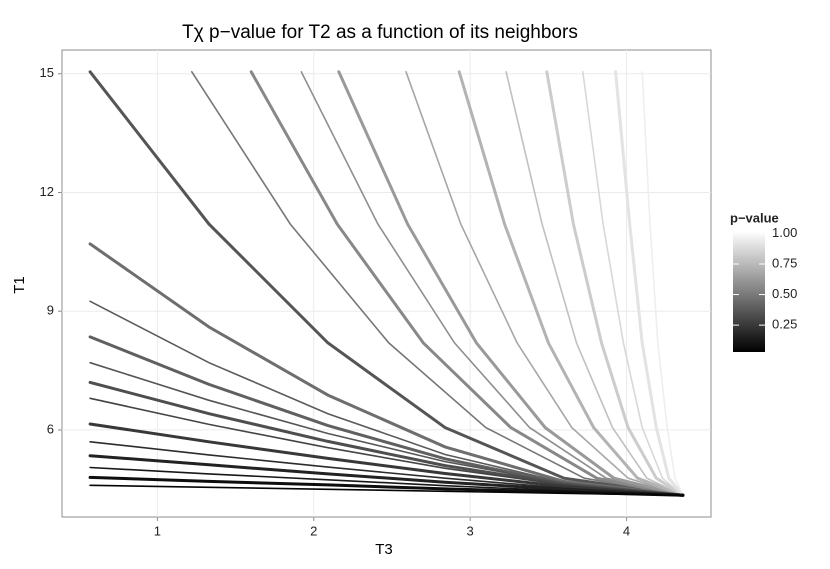 The height and width of the screenshot is (569, 830). What do you see at coordinates (749, 291) in the screenshot?
I see `colorbar` at bounding box center [749, 291].